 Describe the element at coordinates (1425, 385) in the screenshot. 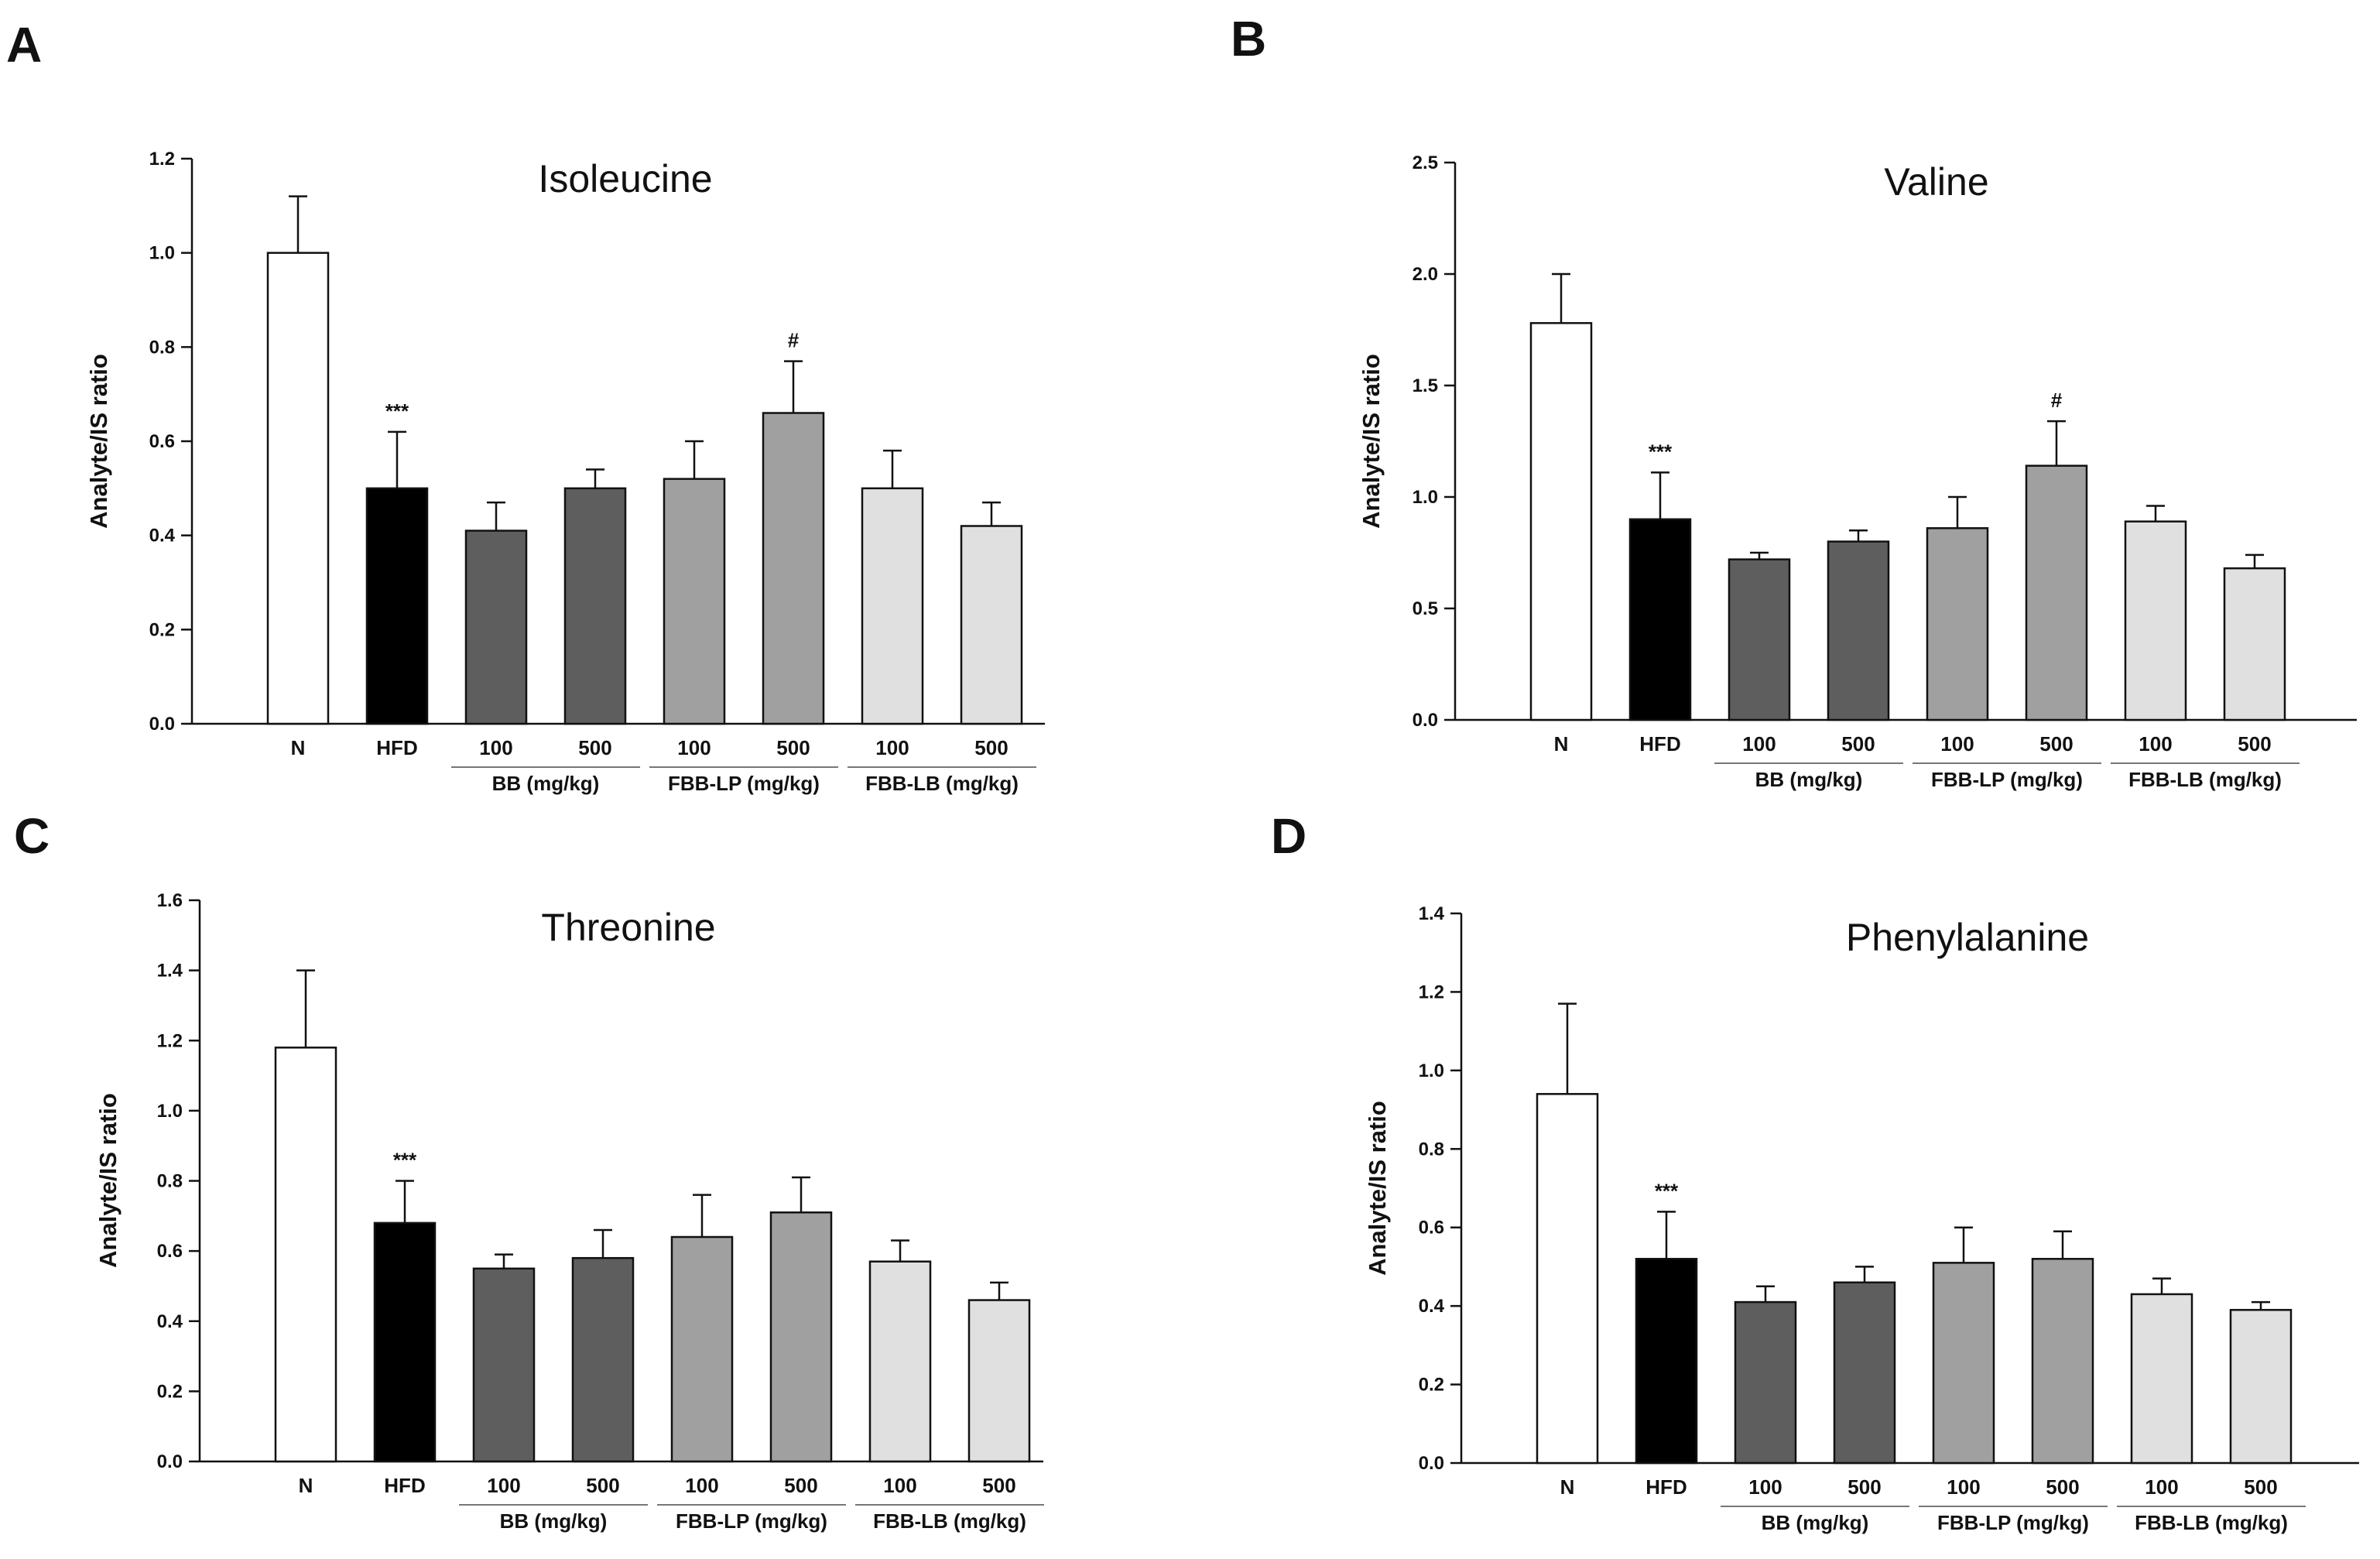

I see `y-tick-label: 1.5` at that location.